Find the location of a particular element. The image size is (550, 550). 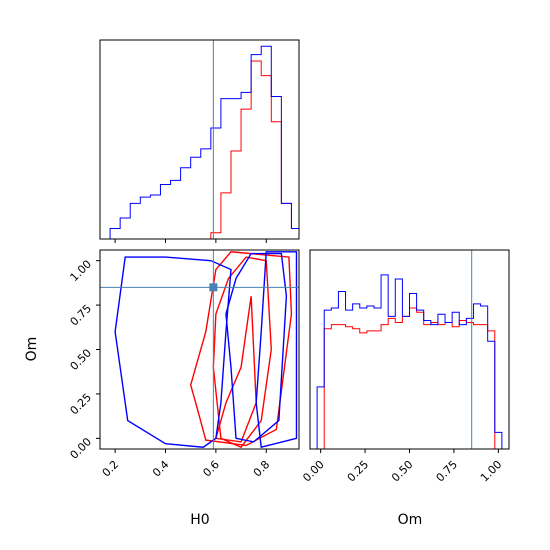

om-x-tick-label: 0.25 is located at coordinates (358, 471).